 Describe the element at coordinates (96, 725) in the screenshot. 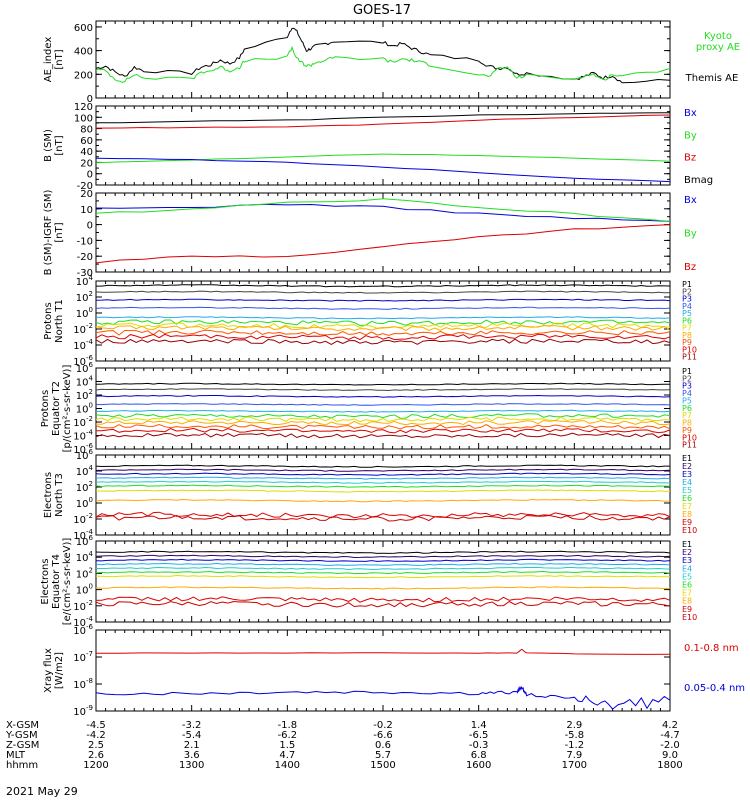

I see `x-tick-label: -4.5` at that location.